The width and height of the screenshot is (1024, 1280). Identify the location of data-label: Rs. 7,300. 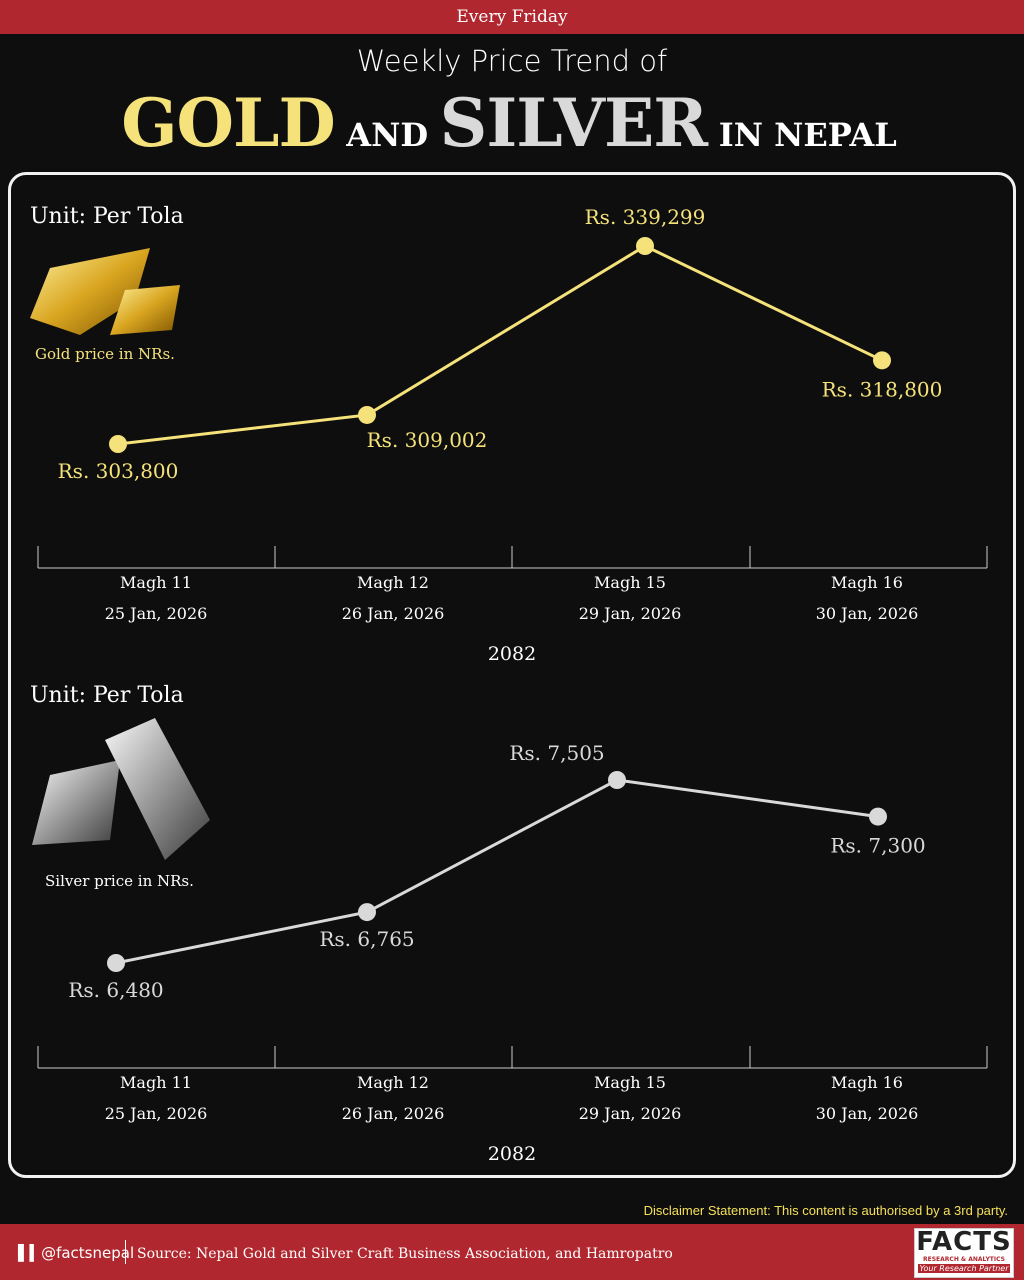
(877, 846).